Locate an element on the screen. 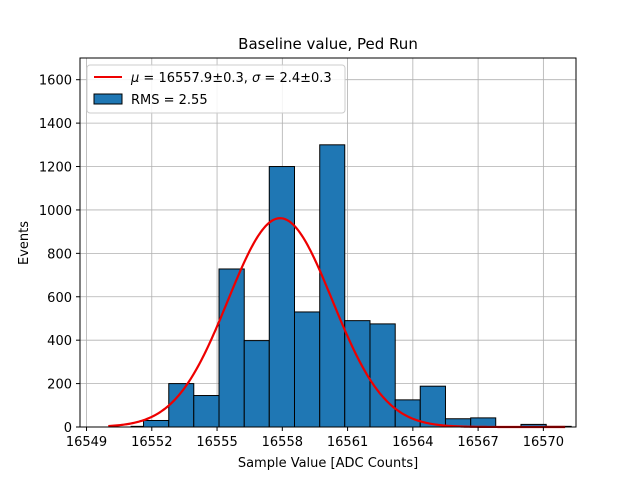 The width and height of the screenshot is (640, 480). legend-box is located at coordinates (216, 89).